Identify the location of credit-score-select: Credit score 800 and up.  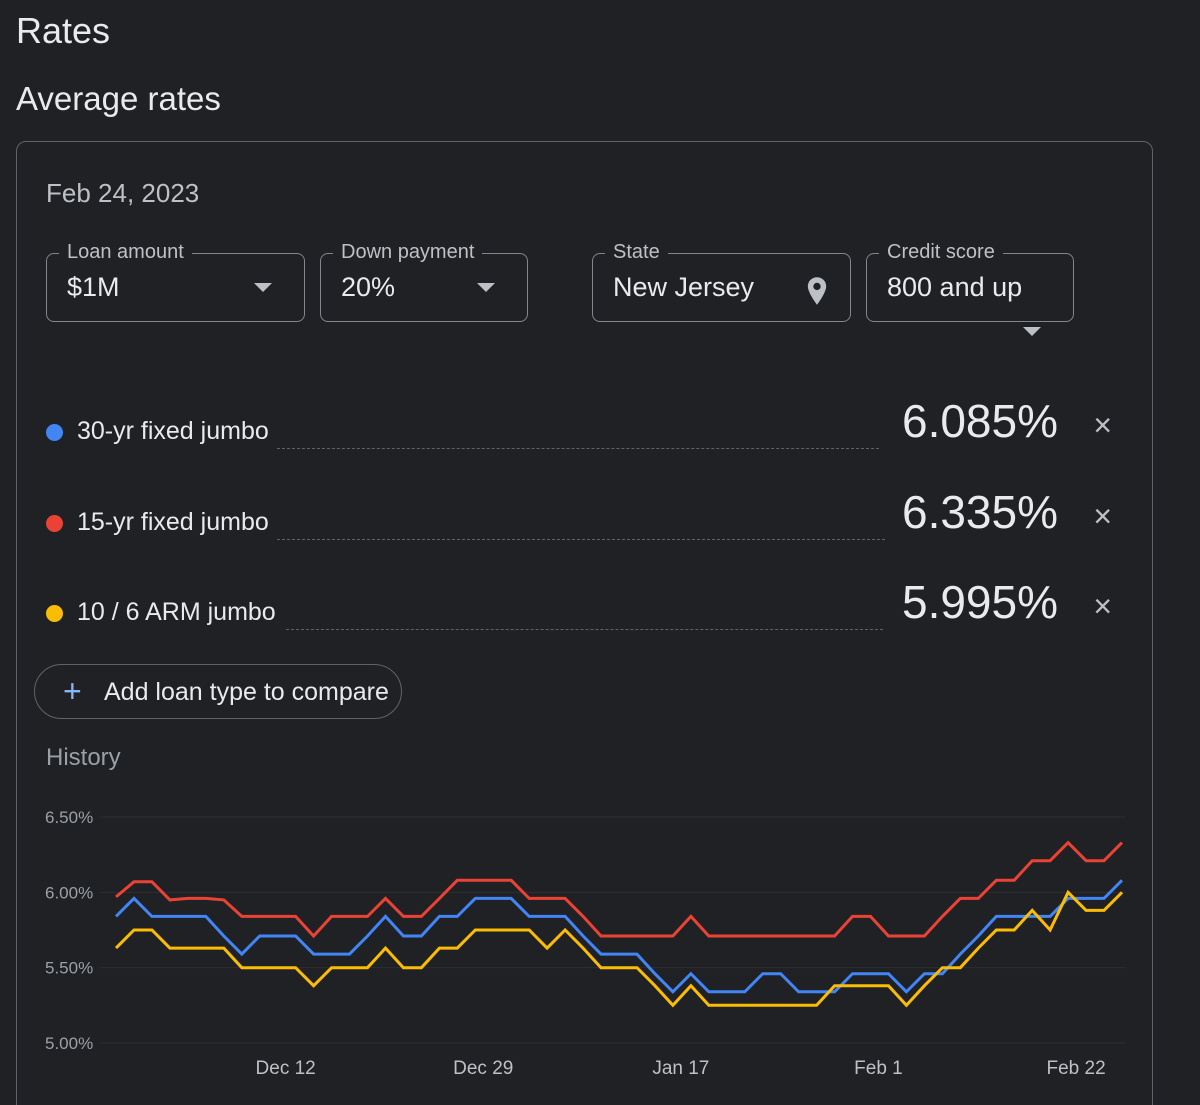
(970, 280).